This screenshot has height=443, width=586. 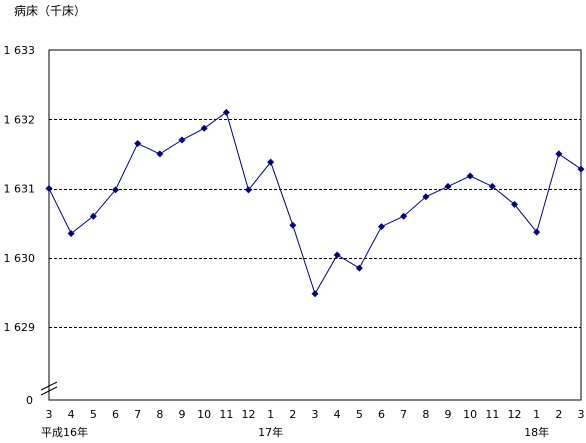 I want to click on y-tick-label: 1 632, so click(x=20, y=119).